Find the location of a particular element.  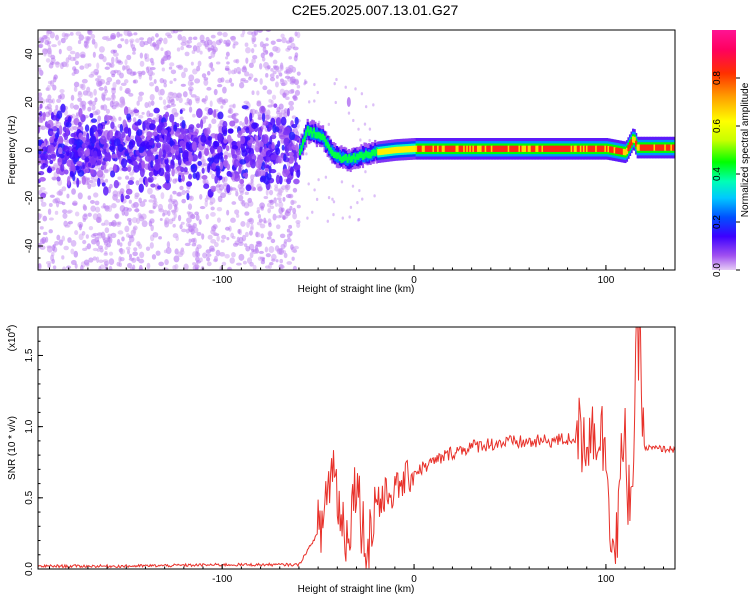

colorbar-label: Normalized spectral amplitude is located at coordinates (745, 149).